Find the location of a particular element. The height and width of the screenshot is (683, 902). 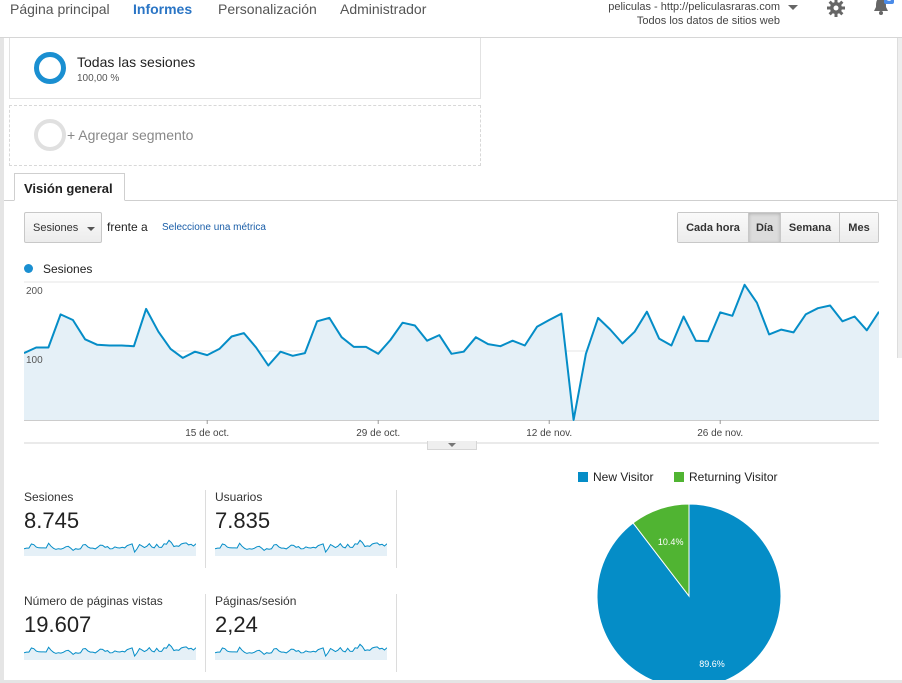

pie-slice-label: 89.6% is located at coordinates (712, 664).